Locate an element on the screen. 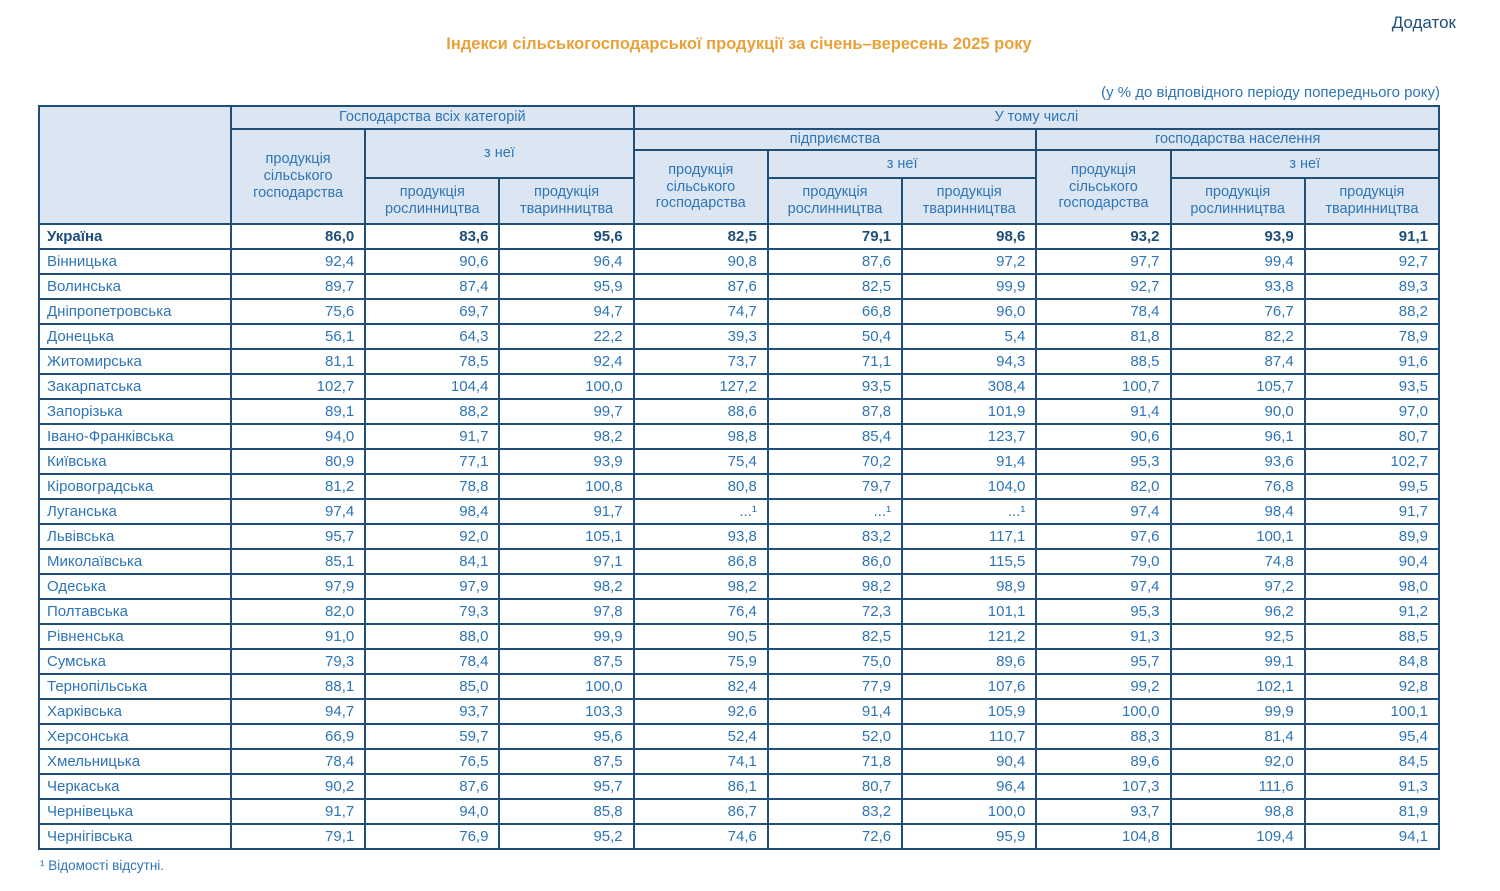 Image resolution: width=1500 pixels, height=891 pixels. index-value: 93,6 is located at coordinates (1237, 461).